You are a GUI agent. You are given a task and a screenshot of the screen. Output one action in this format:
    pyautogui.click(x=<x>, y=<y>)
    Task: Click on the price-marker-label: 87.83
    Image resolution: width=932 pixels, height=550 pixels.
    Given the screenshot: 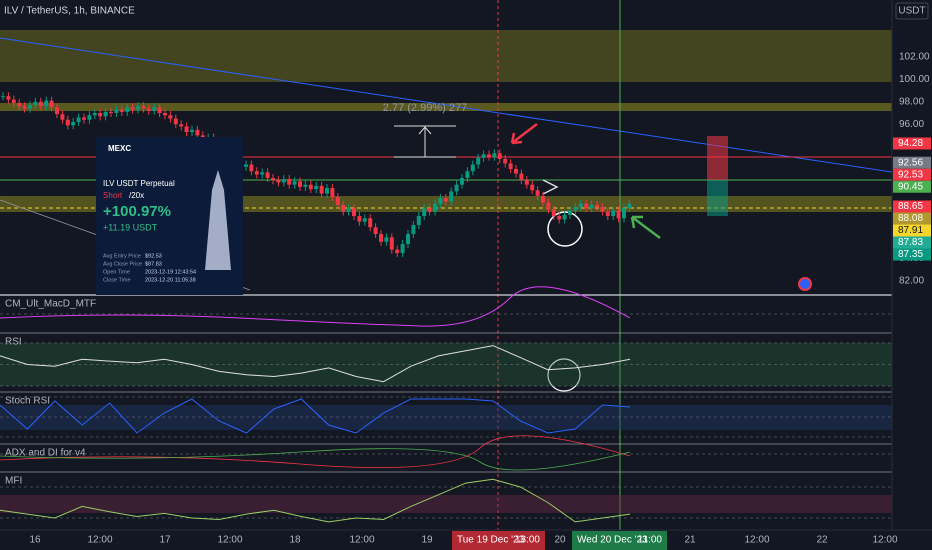 What is the action you would take?
    pyautogui.click(x=910, y=242)
    